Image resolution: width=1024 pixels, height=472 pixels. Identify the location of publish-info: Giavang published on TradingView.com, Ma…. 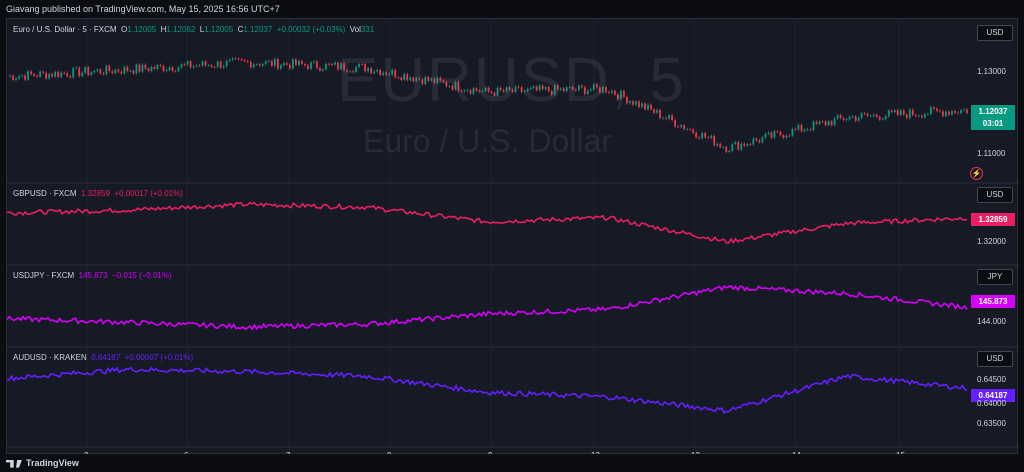
(143, 9).